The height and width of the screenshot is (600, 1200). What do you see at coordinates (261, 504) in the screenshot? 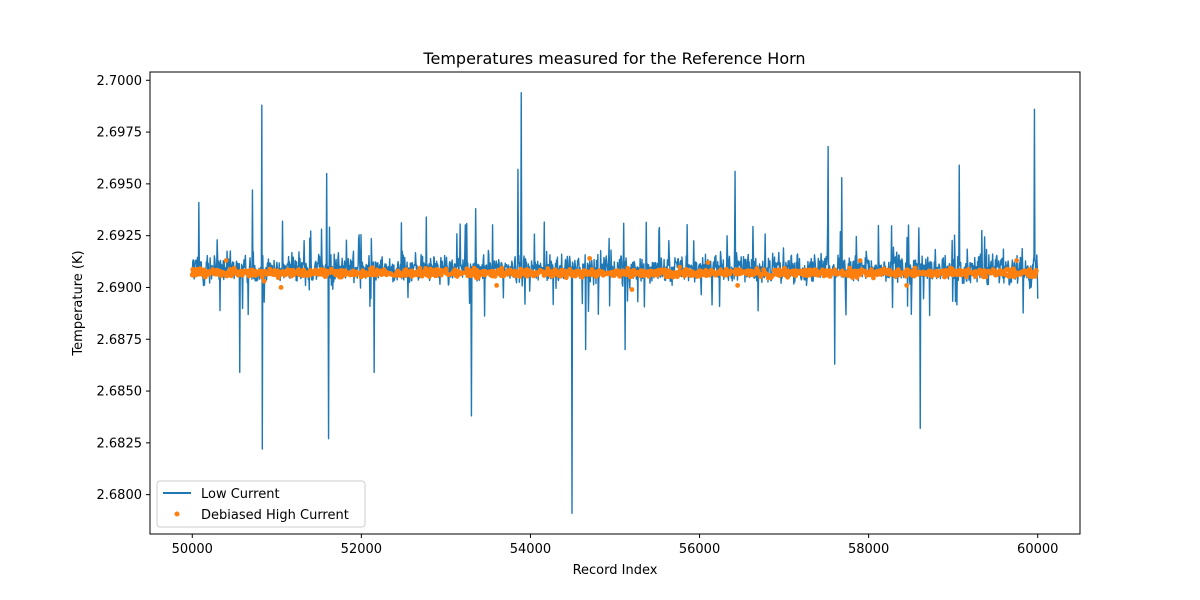
I see `legend: Low Current Debiased High Current` at bounding box center [261, 504].